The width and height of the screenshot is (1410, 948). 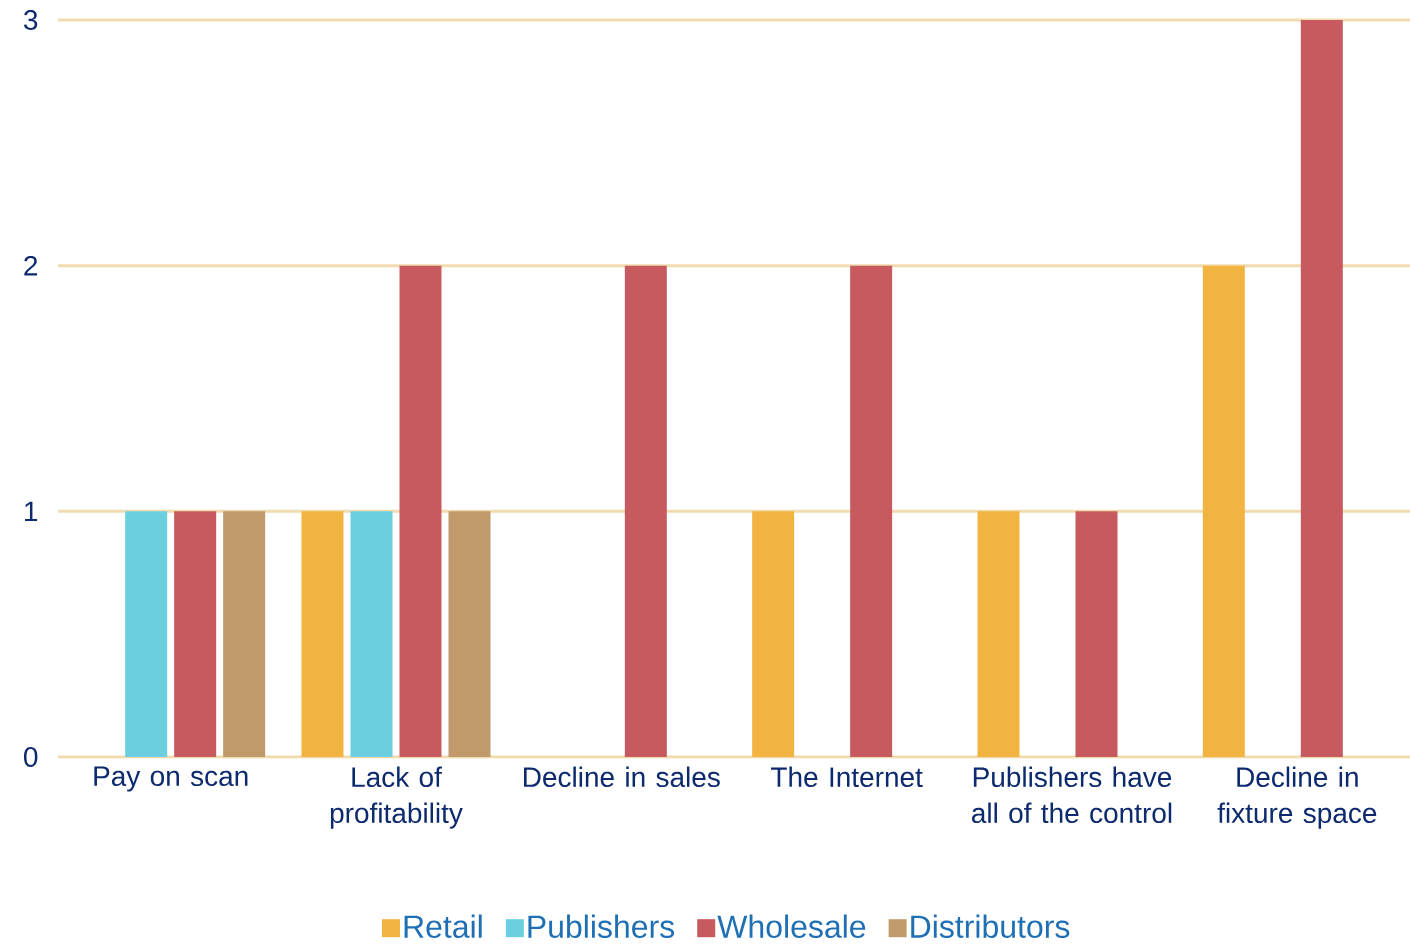 What do you see at coordinates (31, 511) in the screenshot?
I see `y-tick-label: 1` at bounding box center [31, 511].